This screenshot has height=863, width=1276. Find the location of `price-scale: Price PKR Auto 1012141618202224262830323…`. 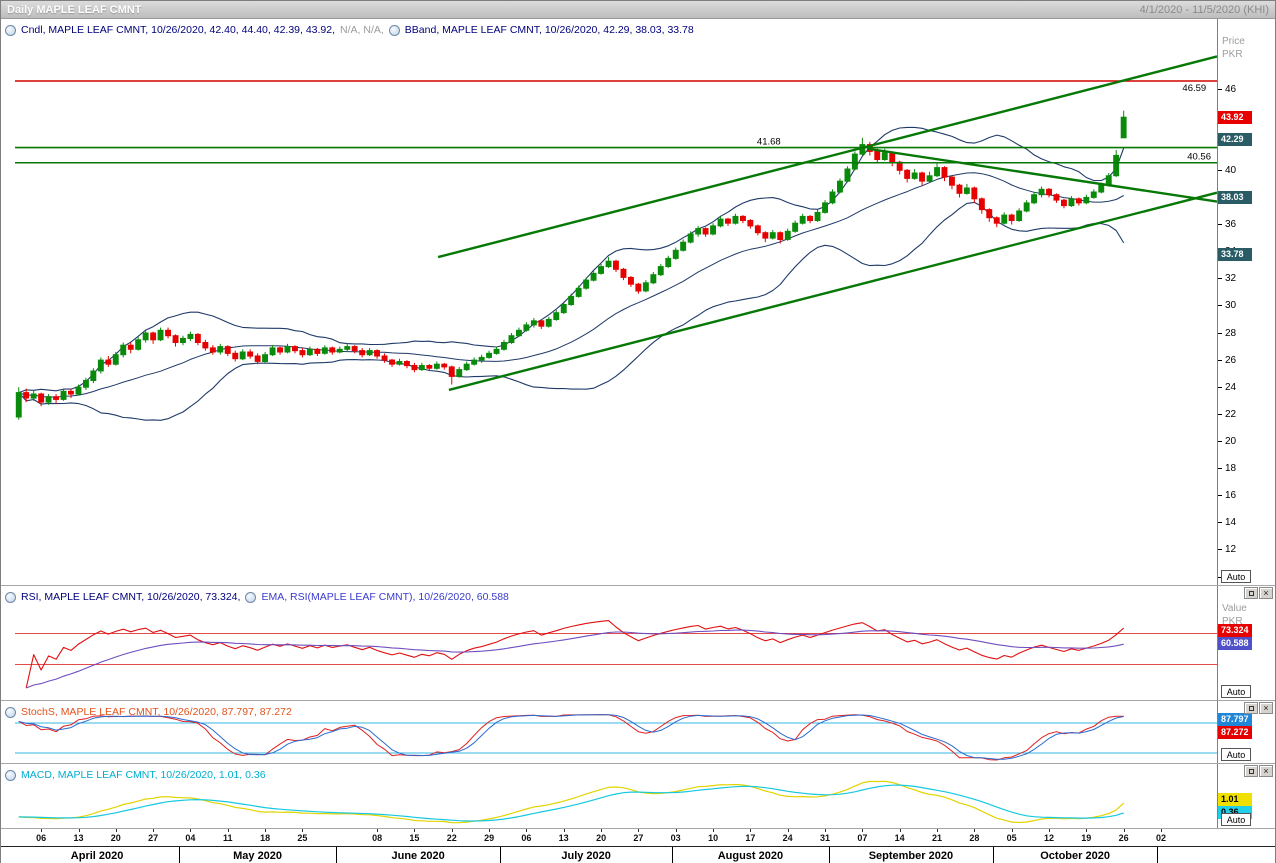

price-scale: Price PKR Auto 1012141618202224262830323… is located at coordinates (1246, 302).